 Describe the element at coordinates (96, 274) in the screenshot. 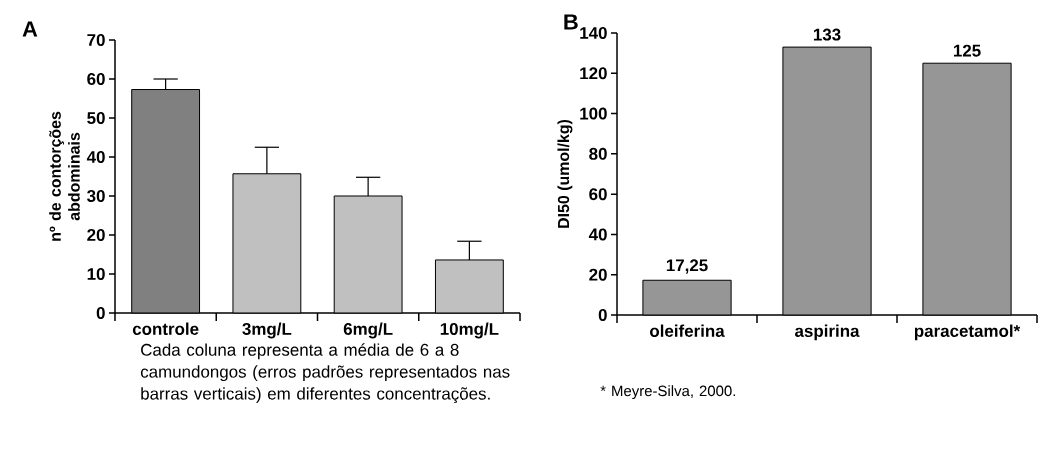

I see `y-tick-label: 10` at that location.